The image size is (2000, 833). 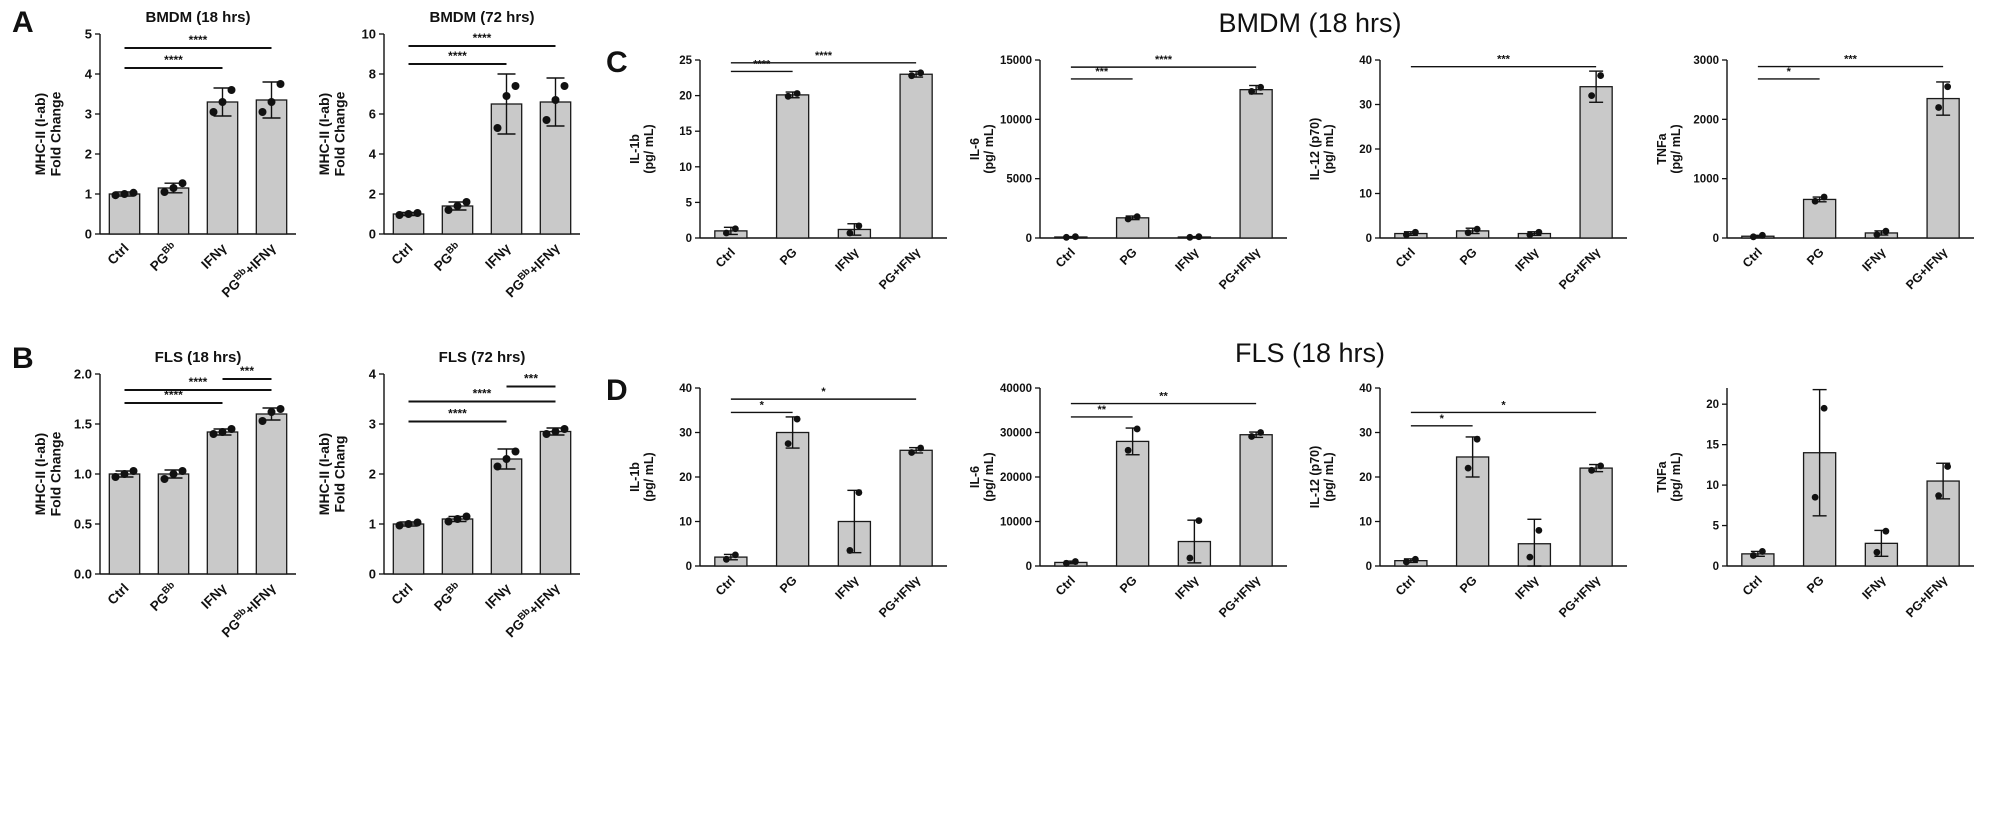 What do you see at coordinates (1365, 434) in the screenshot?
I see `y-tick-label: 30` at bounding box center [1365, 434].